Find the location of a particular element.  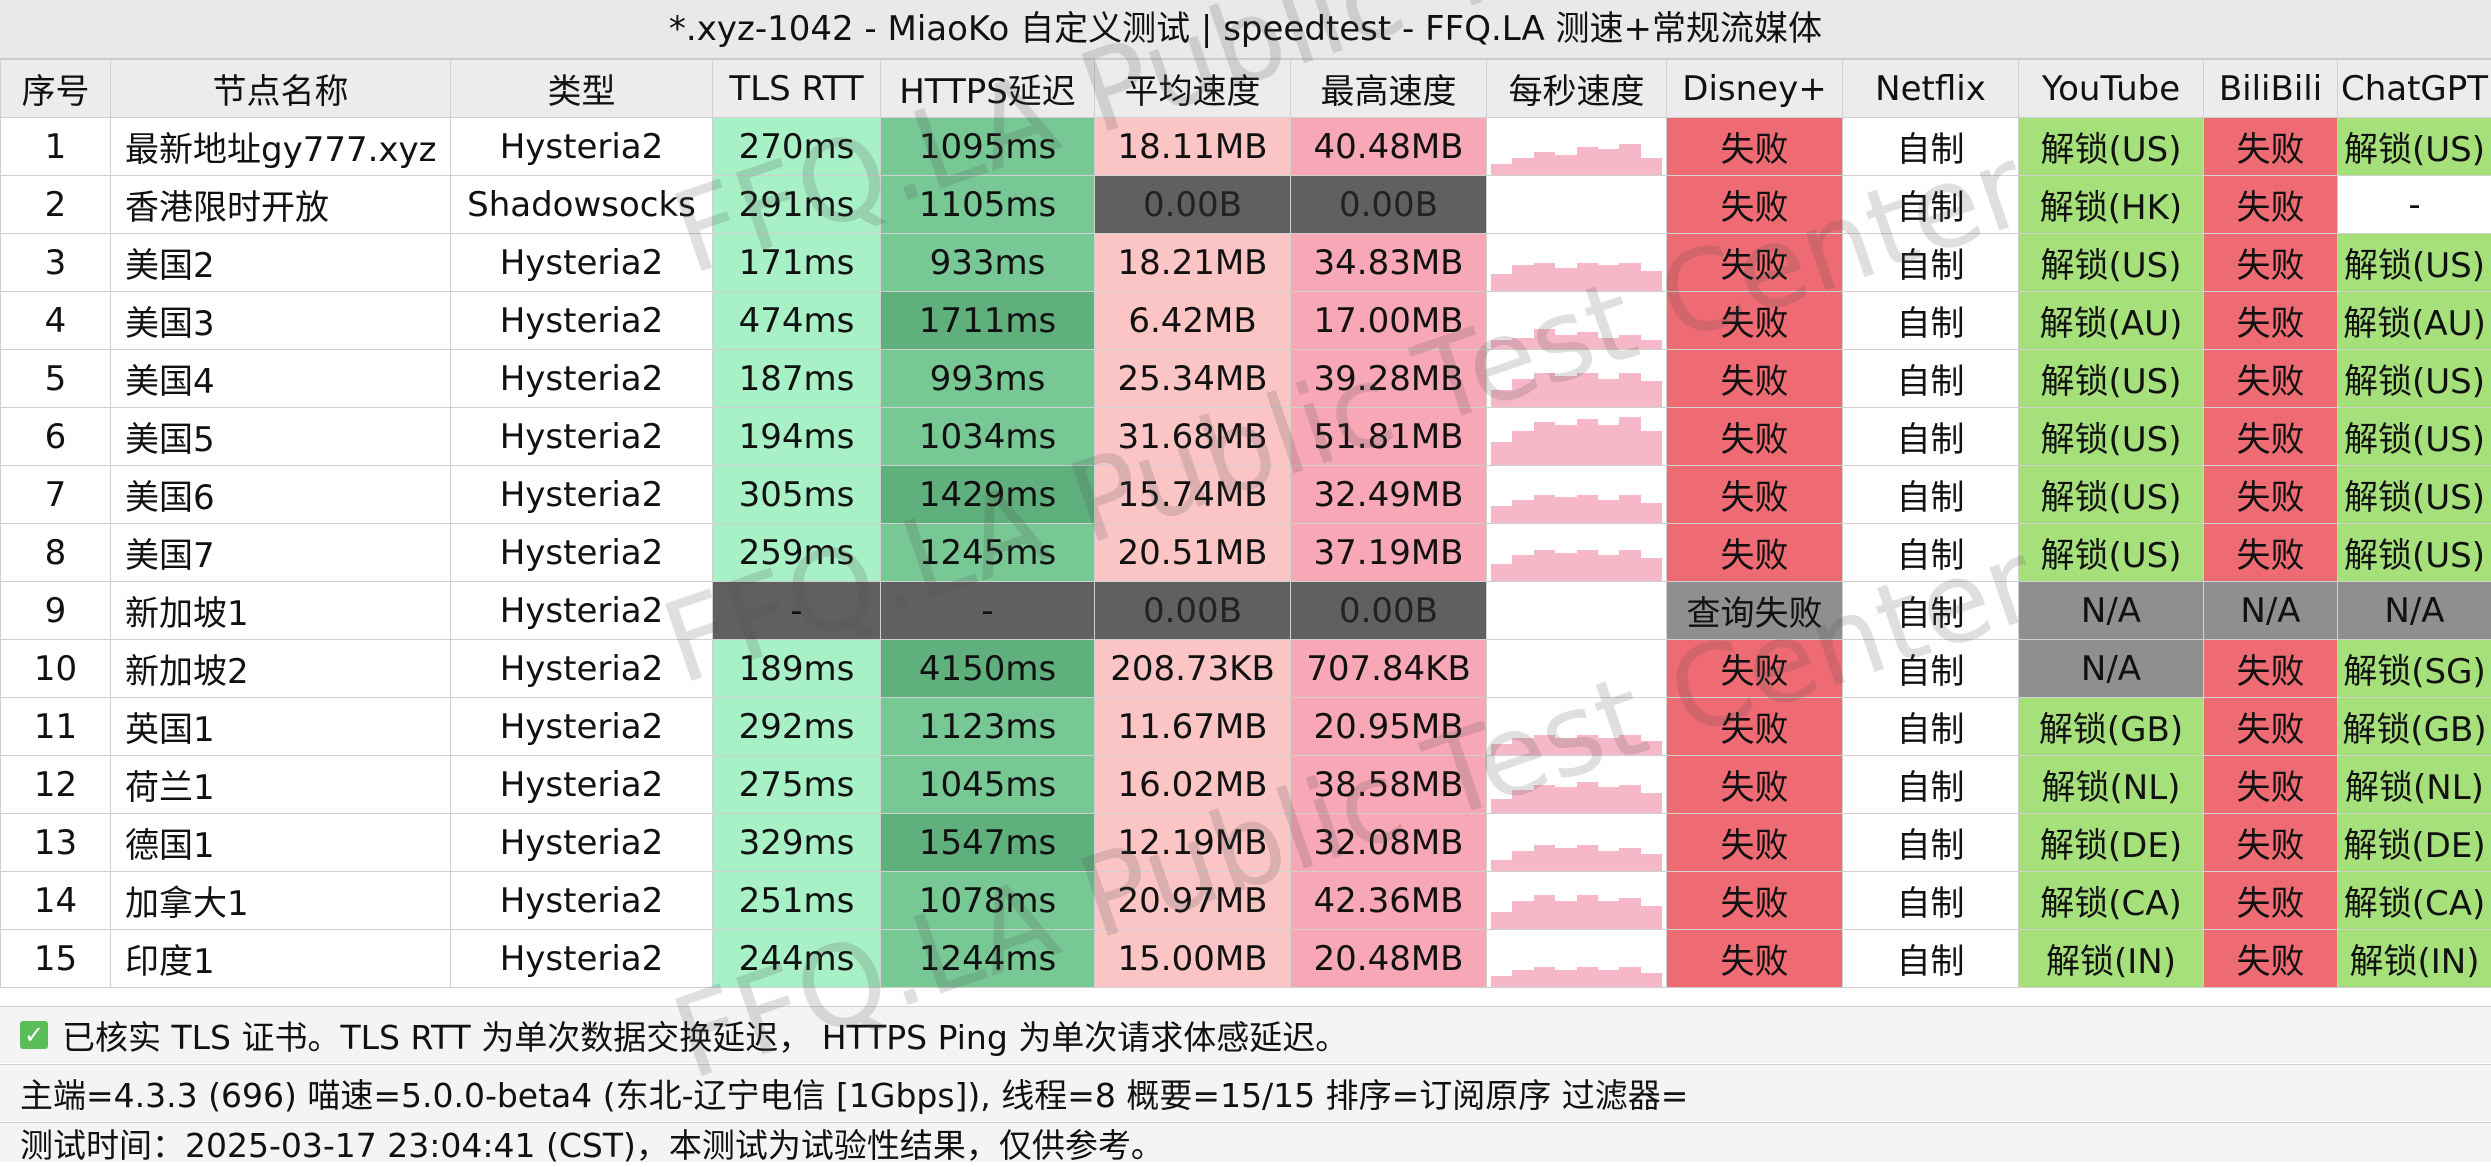

cell-node-name: 美国4 is located at coordinates (281, 379).